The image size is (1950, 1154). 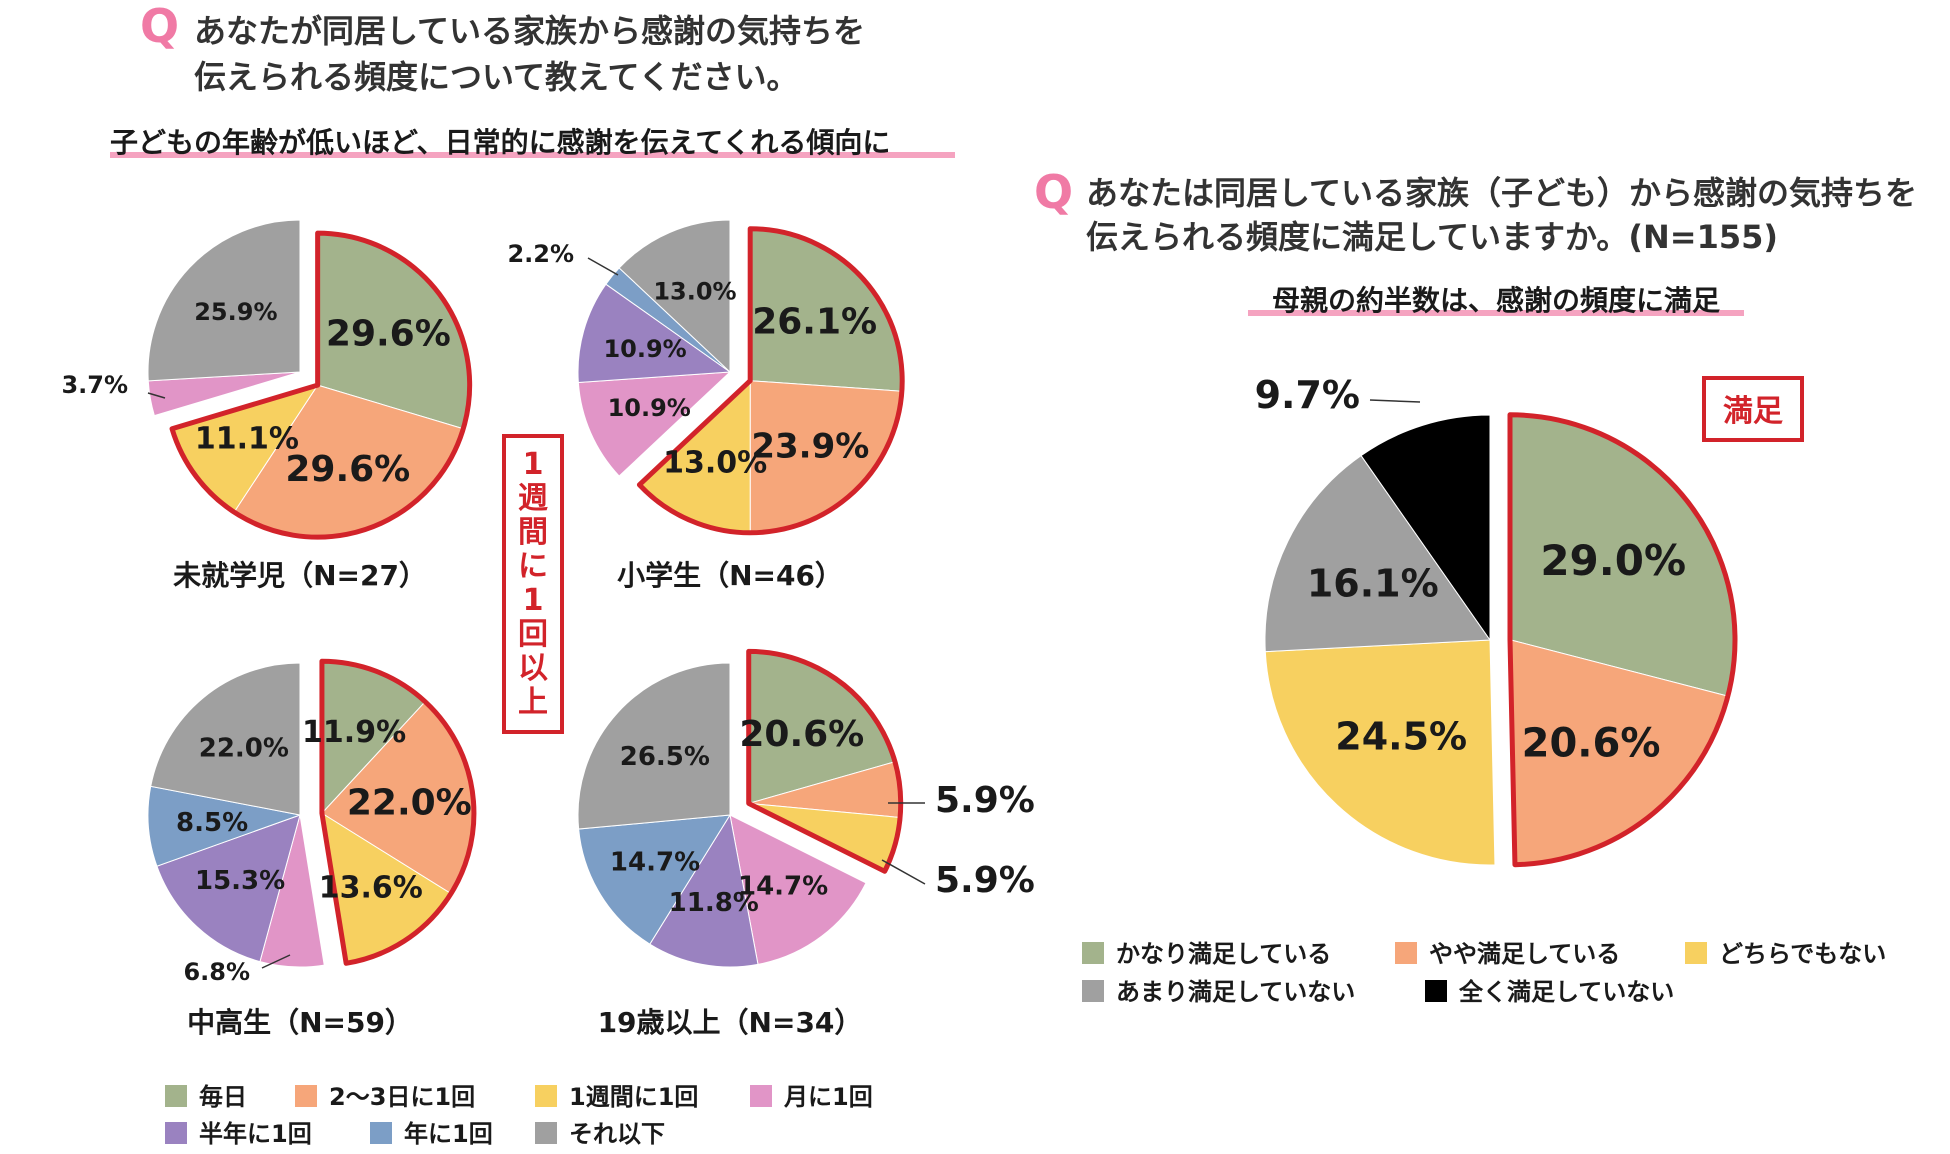 I want to click on right-question-line1: あなたは同居している家族（子ども）から感謝の気持ちを, so click(x=1501, y=193).